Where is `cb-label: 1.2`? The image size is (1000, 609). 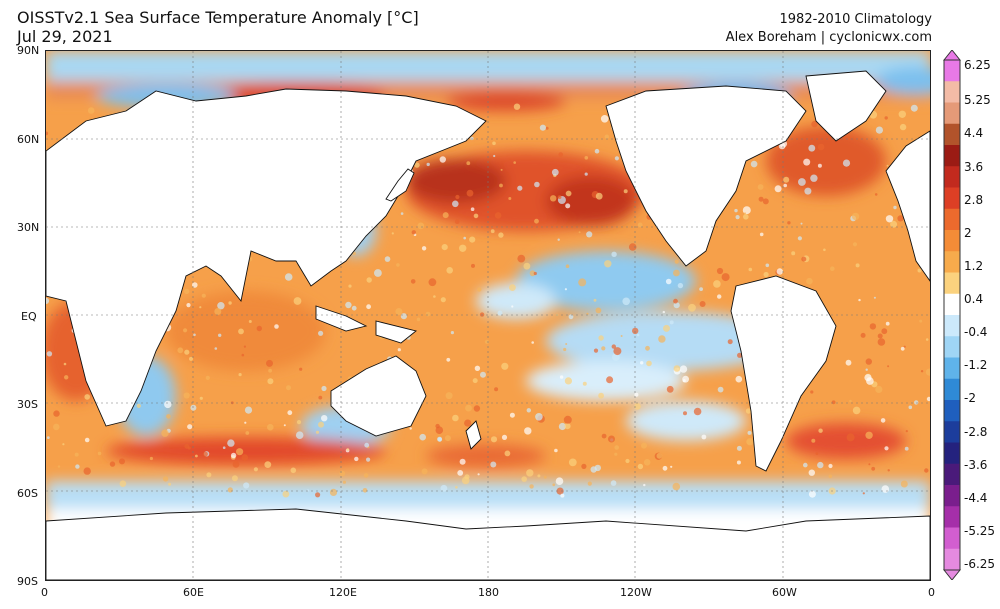 cb-label: 1.2 is located at coordinates (974, 266).